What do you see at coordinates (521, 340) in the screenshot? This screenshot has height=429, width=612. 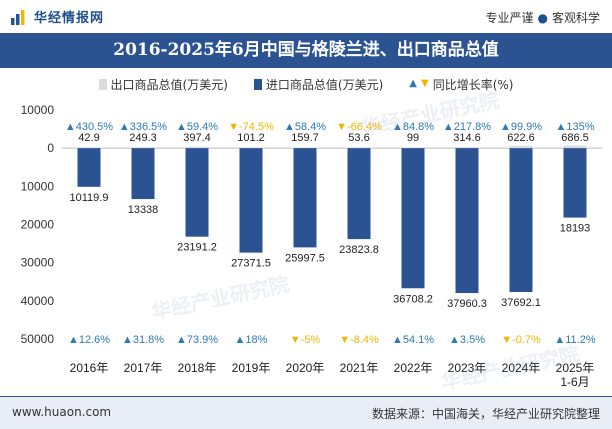 I see `import-growth-label: ▼-0.7%` at bounding box center [521, 340].